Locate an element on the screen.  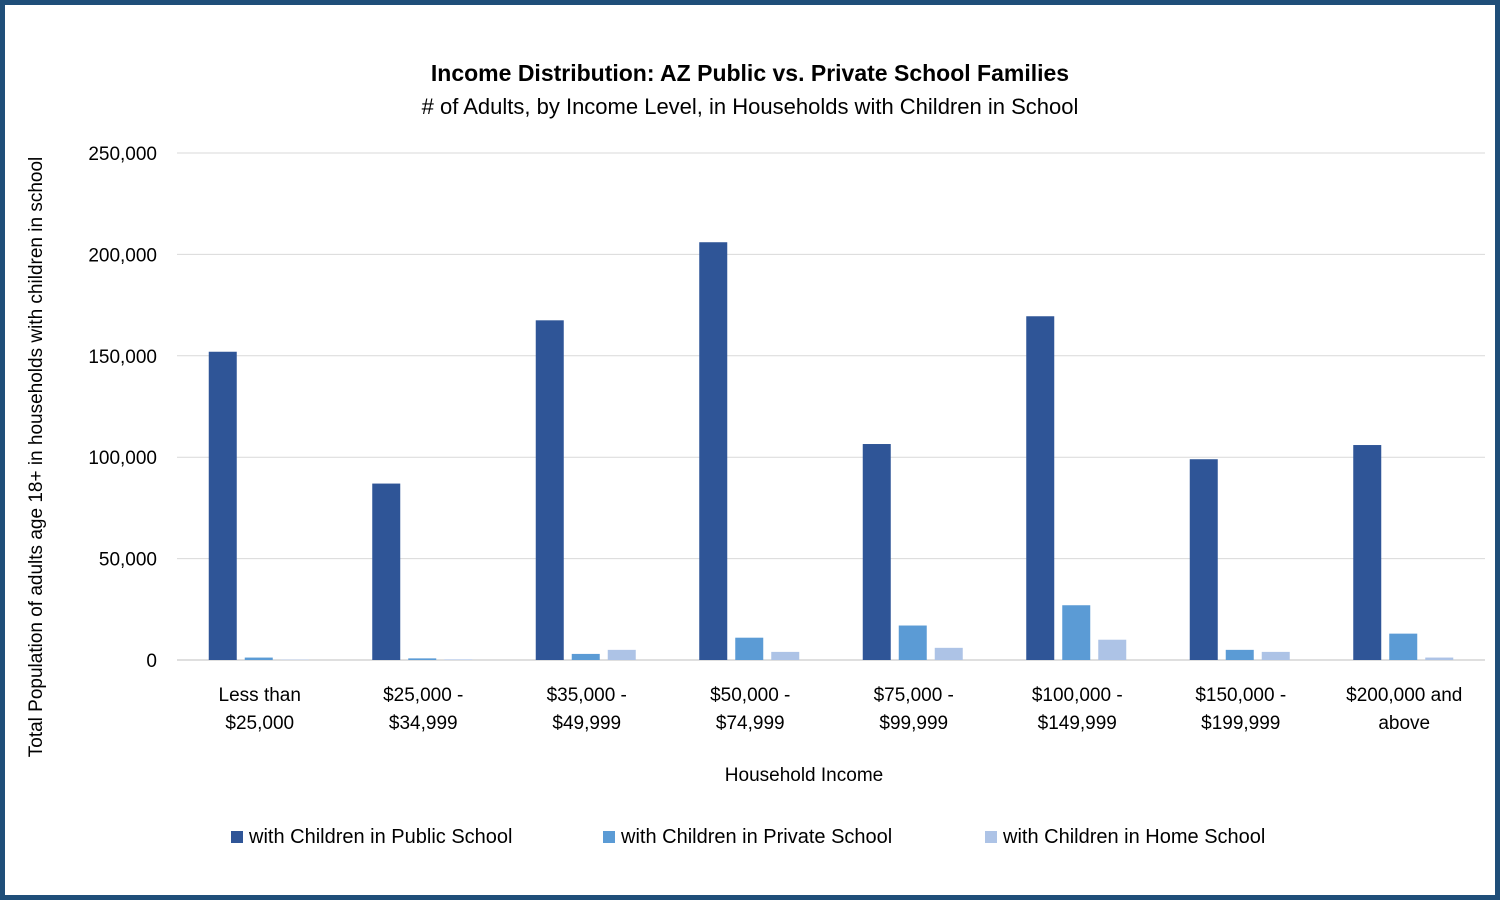
x-tick-label: $150,000 -$199,999 is located at coordinates (1240, 709).